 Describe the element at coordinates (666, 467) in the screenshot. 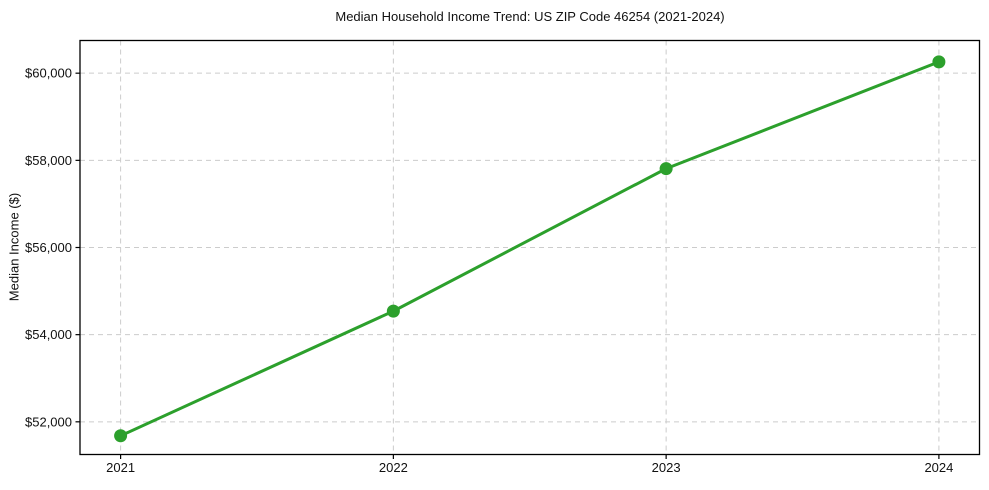

I see `x-tick-label: 2023` at that location.